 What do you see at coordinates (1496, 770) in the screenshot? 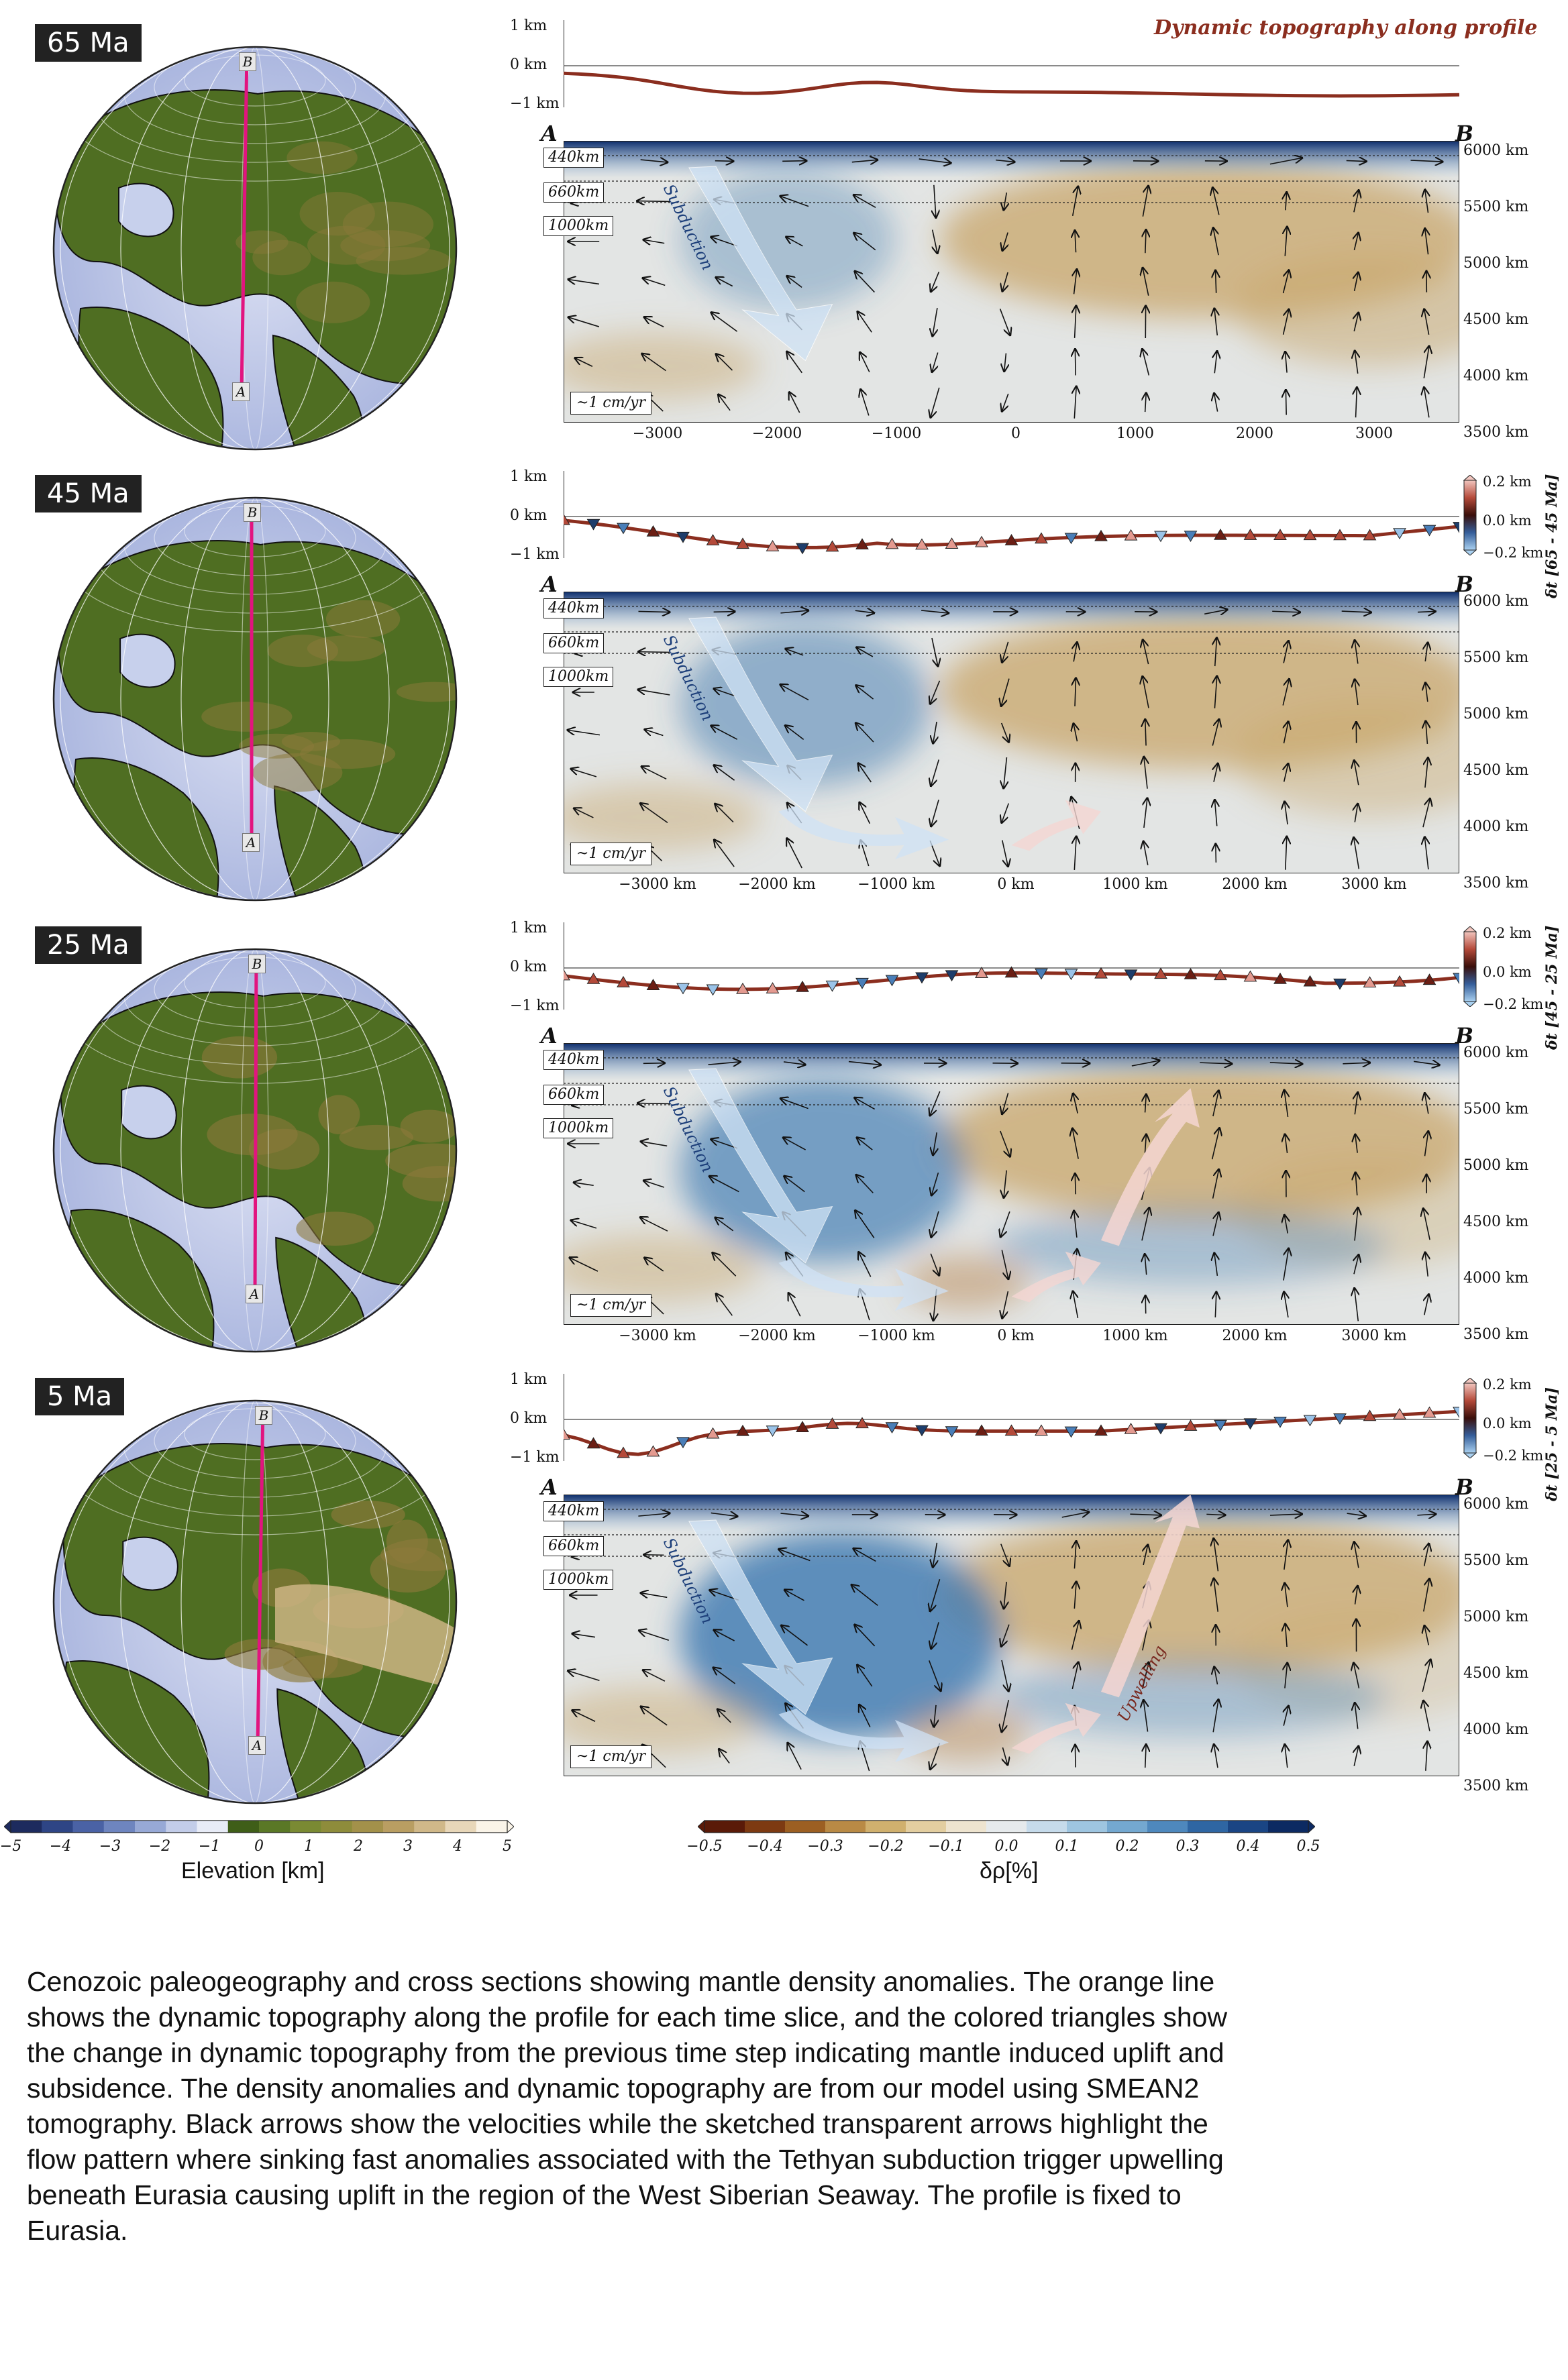
I see `depth-axis-tick: 4500 km` at bounding box center [1496, 770].